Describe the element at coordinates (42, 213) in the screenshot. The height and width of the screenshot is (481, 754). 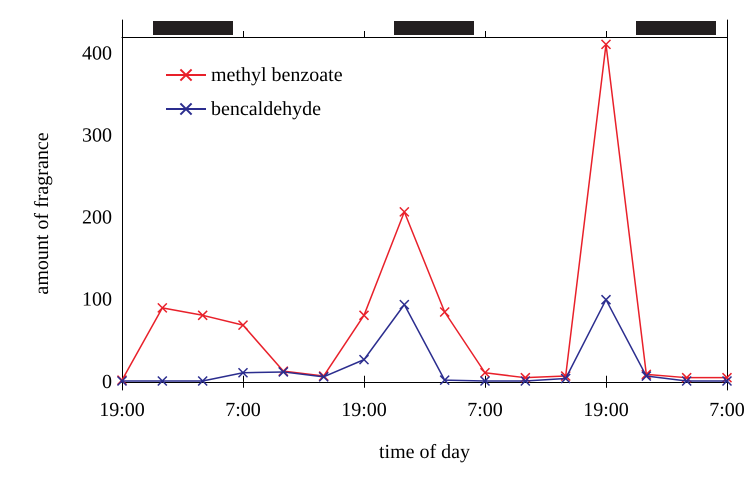
I see `y-axis-title: amount of fragrance` at that location.